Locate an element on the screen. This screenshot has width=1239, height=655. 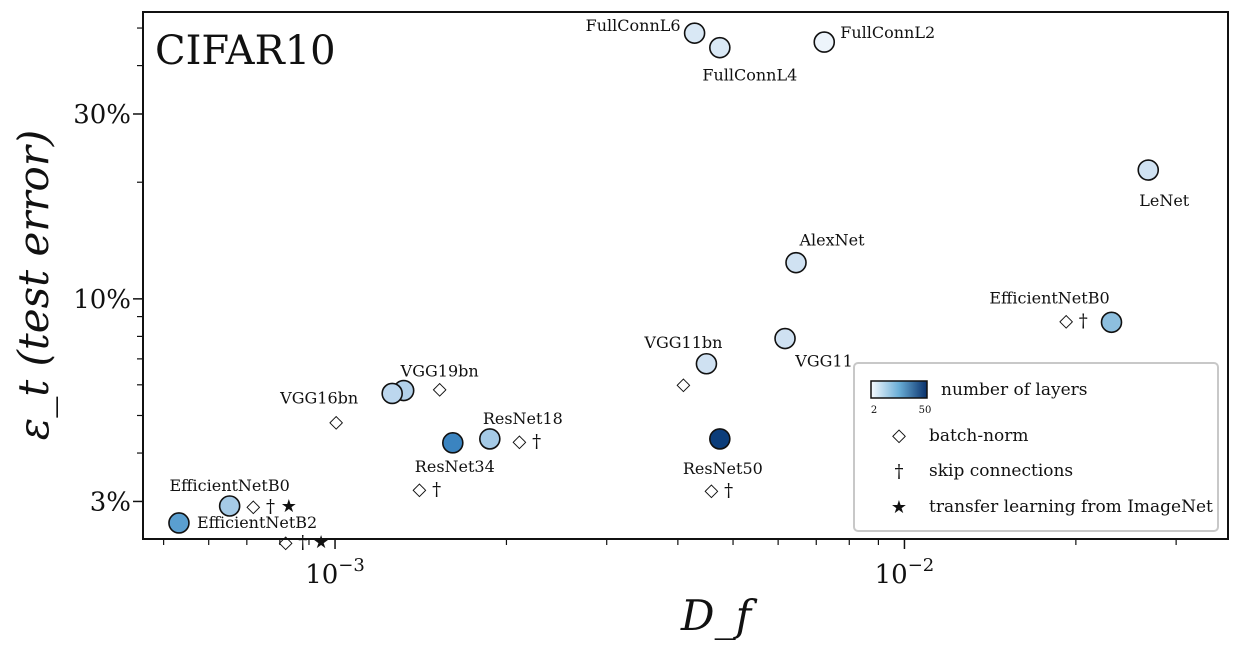
point-label-resnet34: ResNet34 is located at coordinates (455, 466).